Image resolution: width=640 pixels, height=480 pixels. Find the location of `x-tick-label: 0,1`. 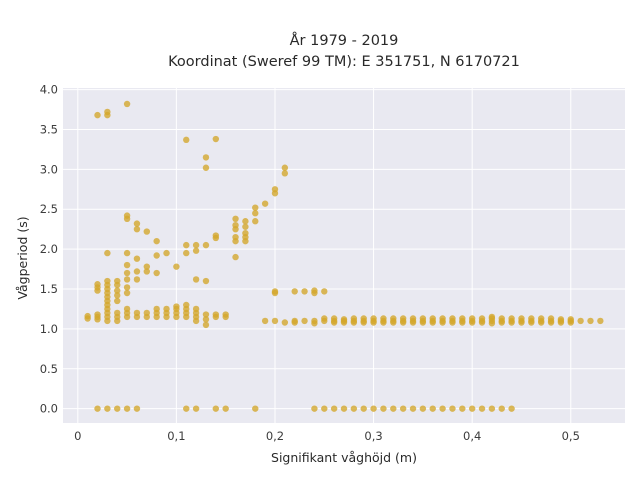

x-tick-label: 0,1 is located at coordinates (176, 436).